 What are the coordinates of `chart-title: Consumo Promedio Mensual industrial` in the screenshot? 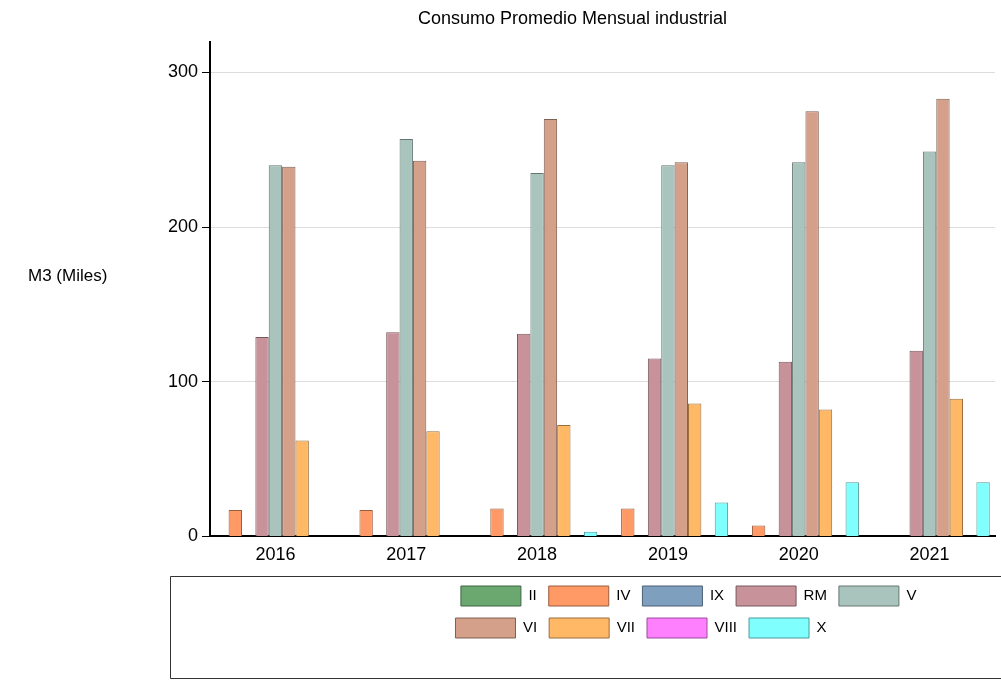 It's located at (572, 17).